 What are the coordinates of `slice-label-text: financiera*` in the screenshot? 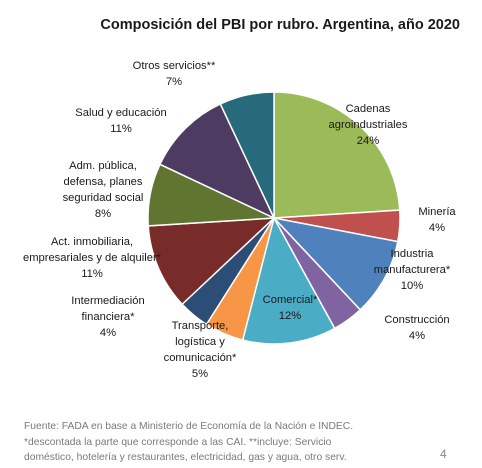 It's located at (108, 317).